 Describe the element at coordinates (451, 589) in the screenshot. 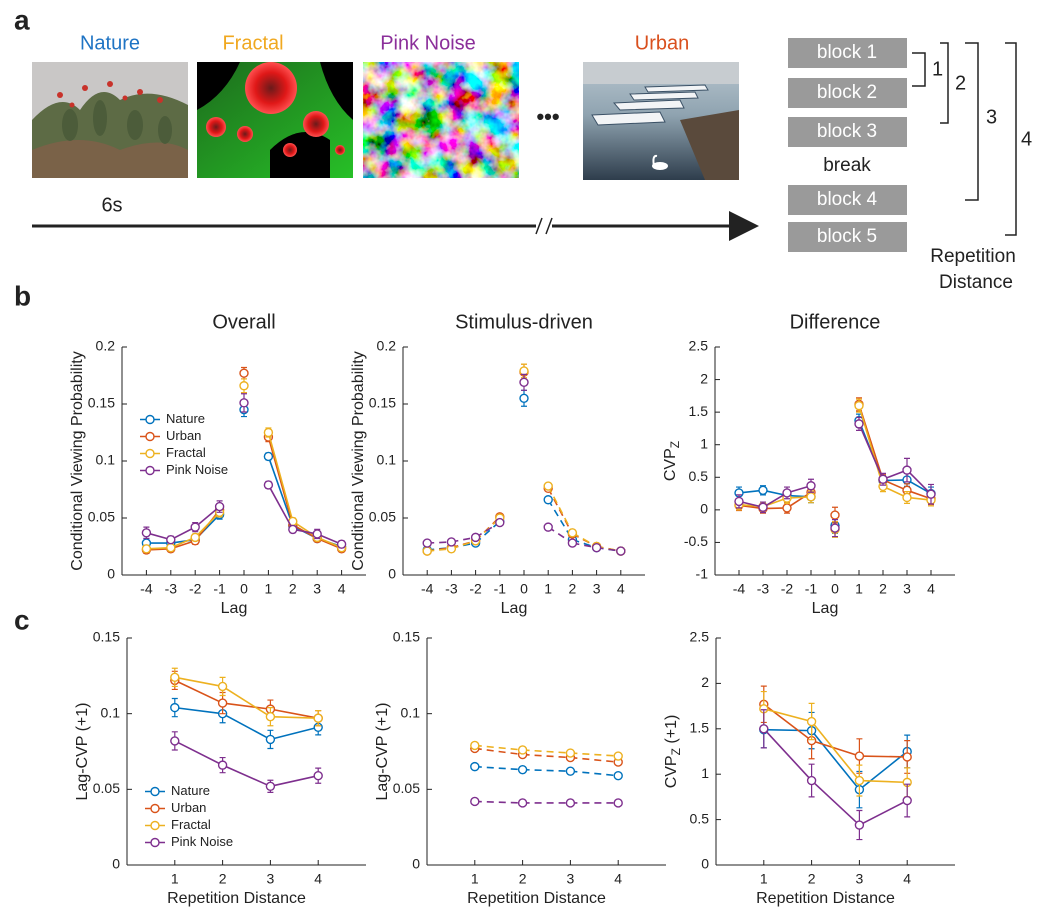

I see `x-tick-label: -3` at that location.